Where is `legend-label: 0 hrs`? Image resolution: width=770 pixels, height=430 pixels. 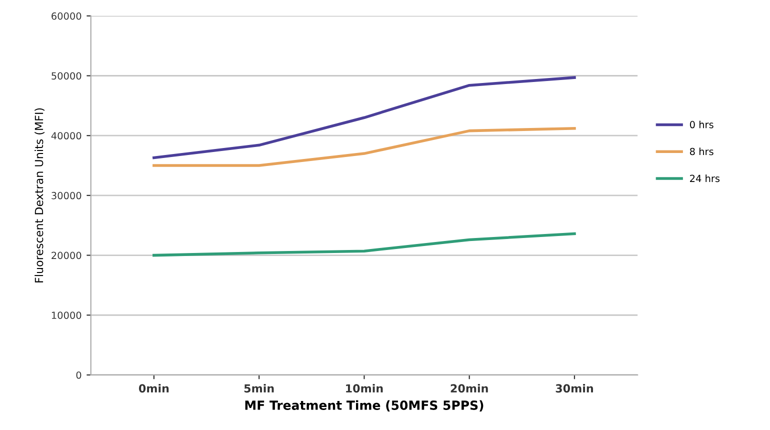 legend-label: 0 hrs is located at coordinates (702, 124).